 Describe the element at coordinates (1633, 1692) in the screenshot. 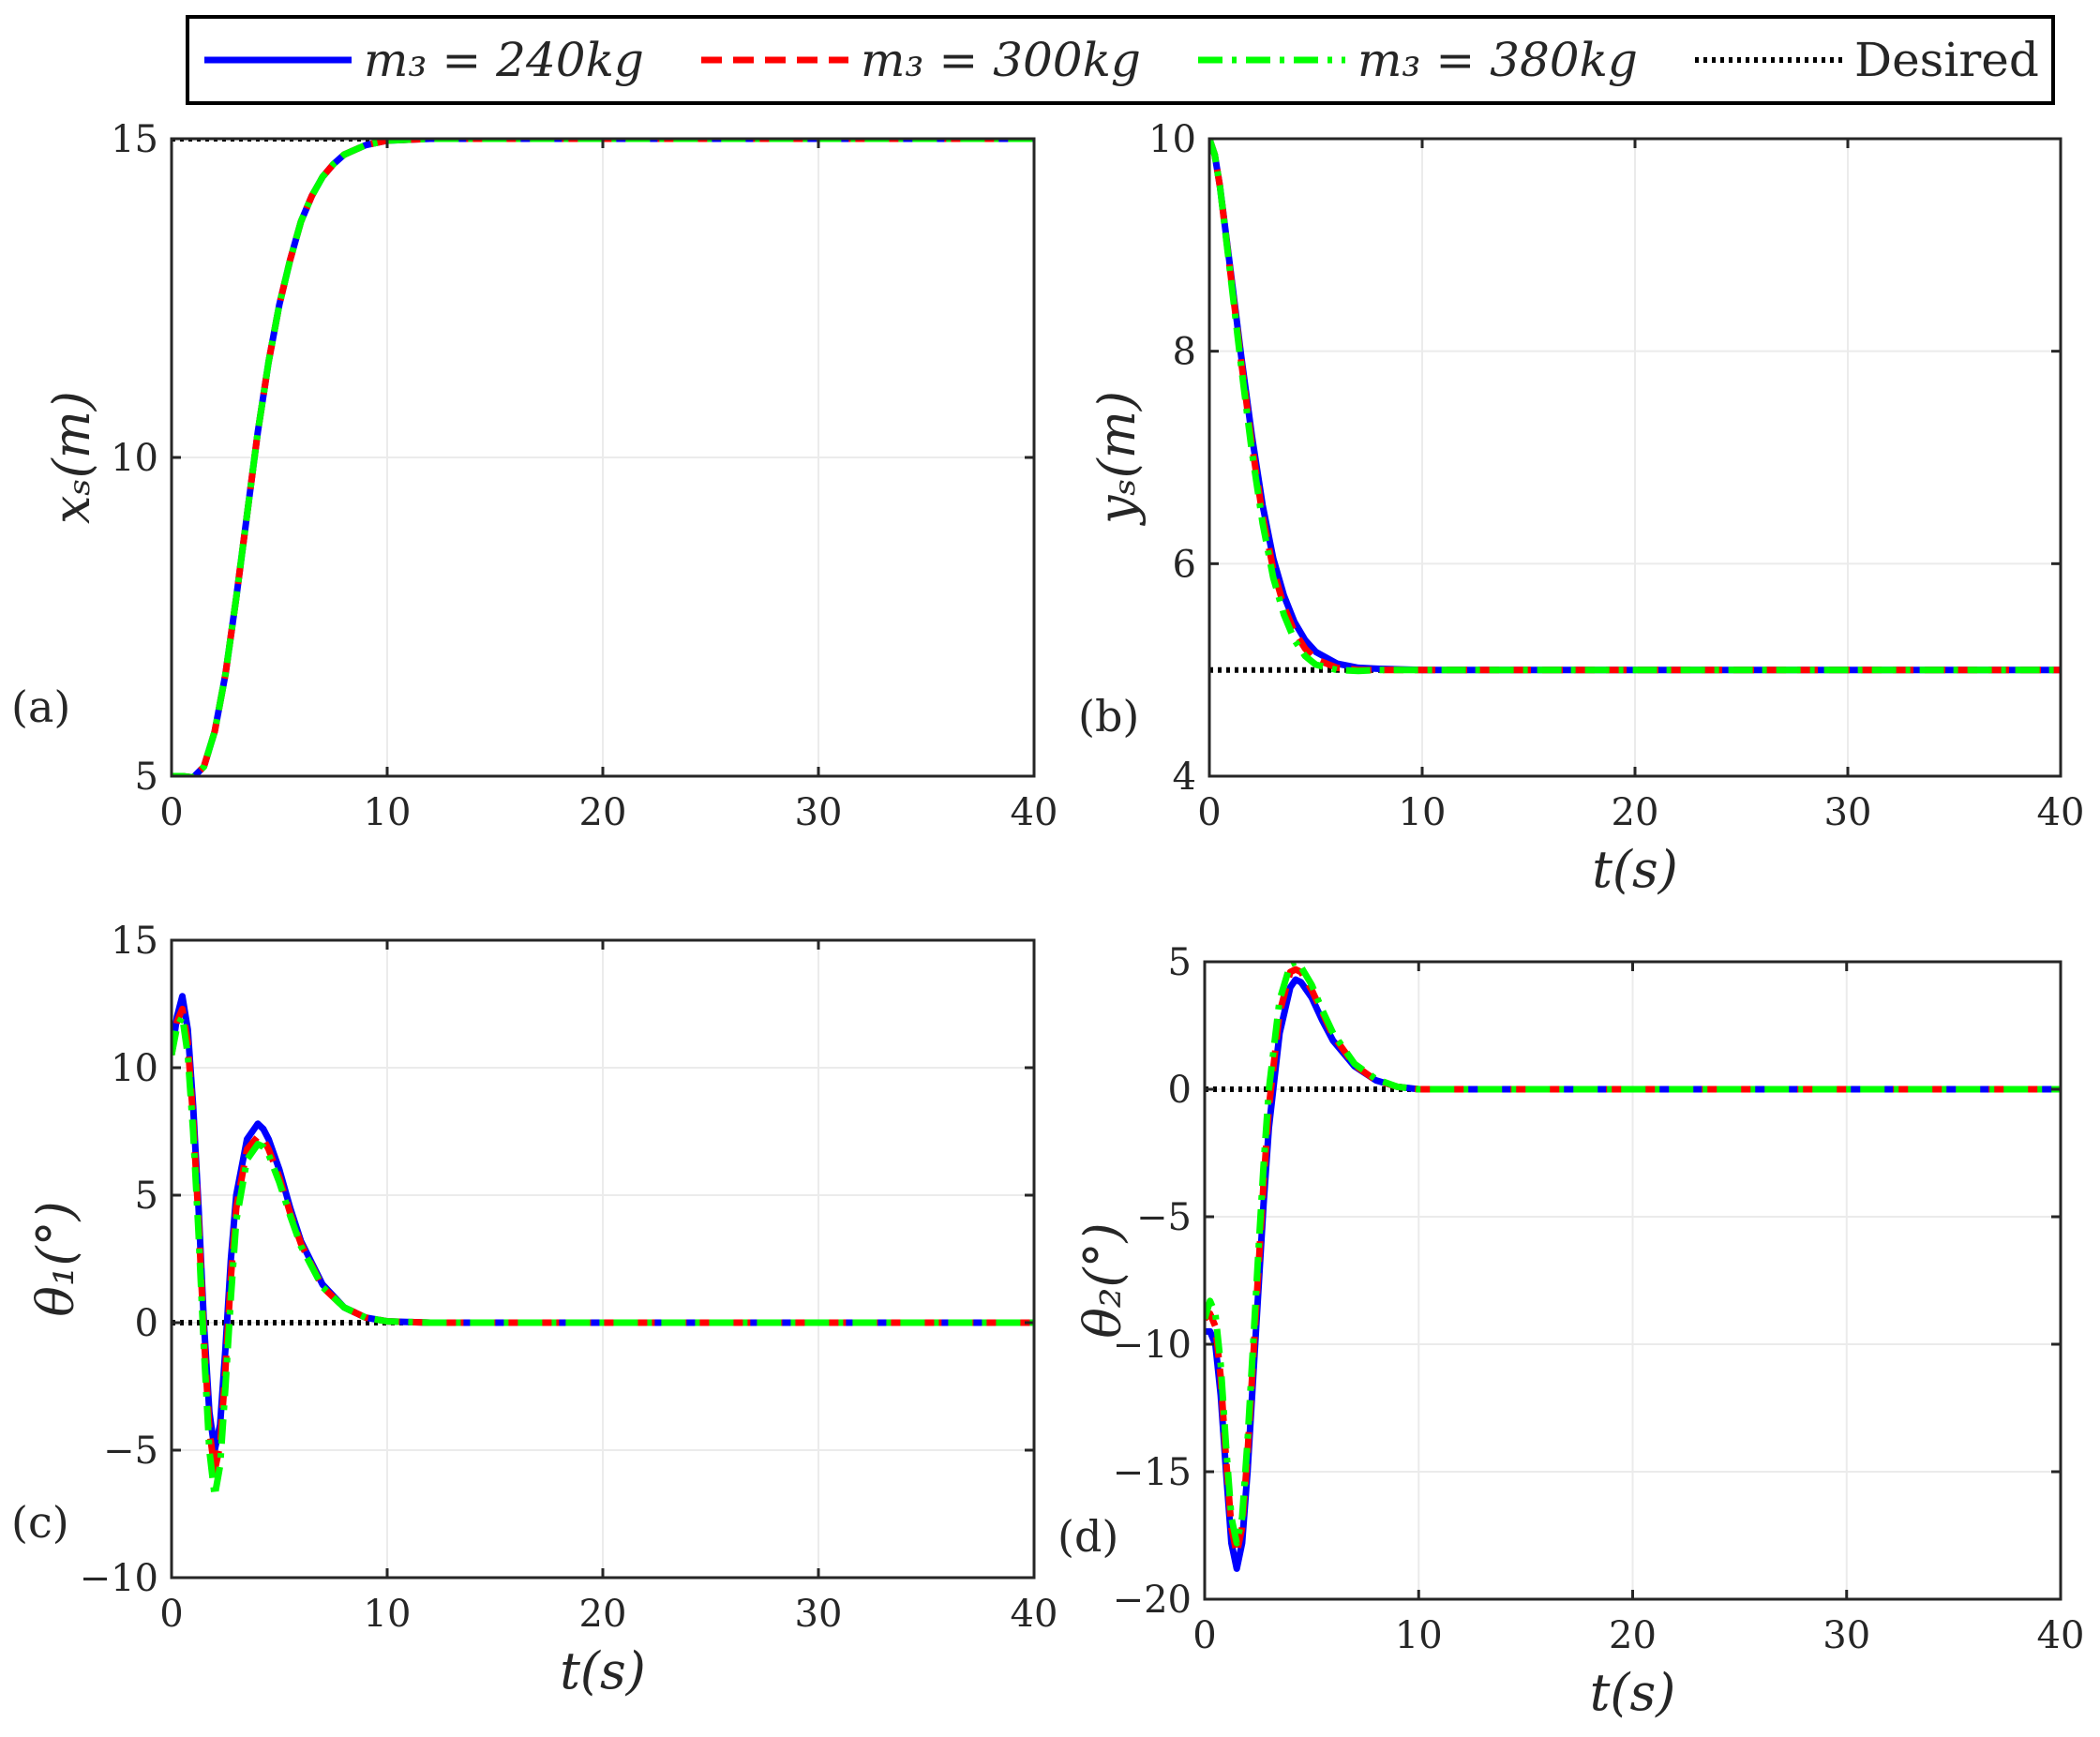

I see `panel-d-xlabel: t(s)` at that location.